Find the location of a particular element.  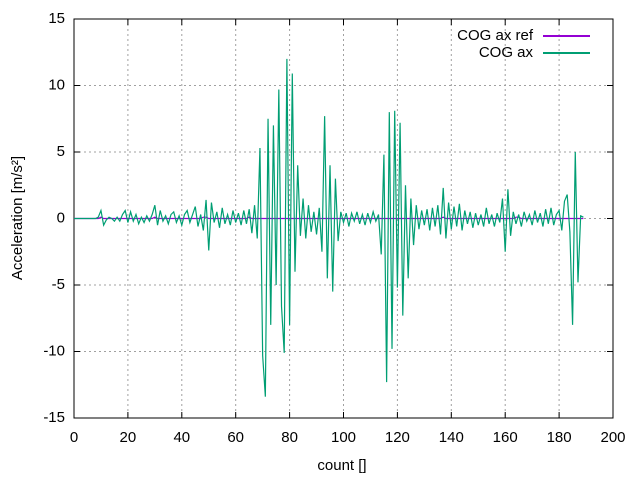

y-tick-label: 15 is located at coordinates (56, 18).